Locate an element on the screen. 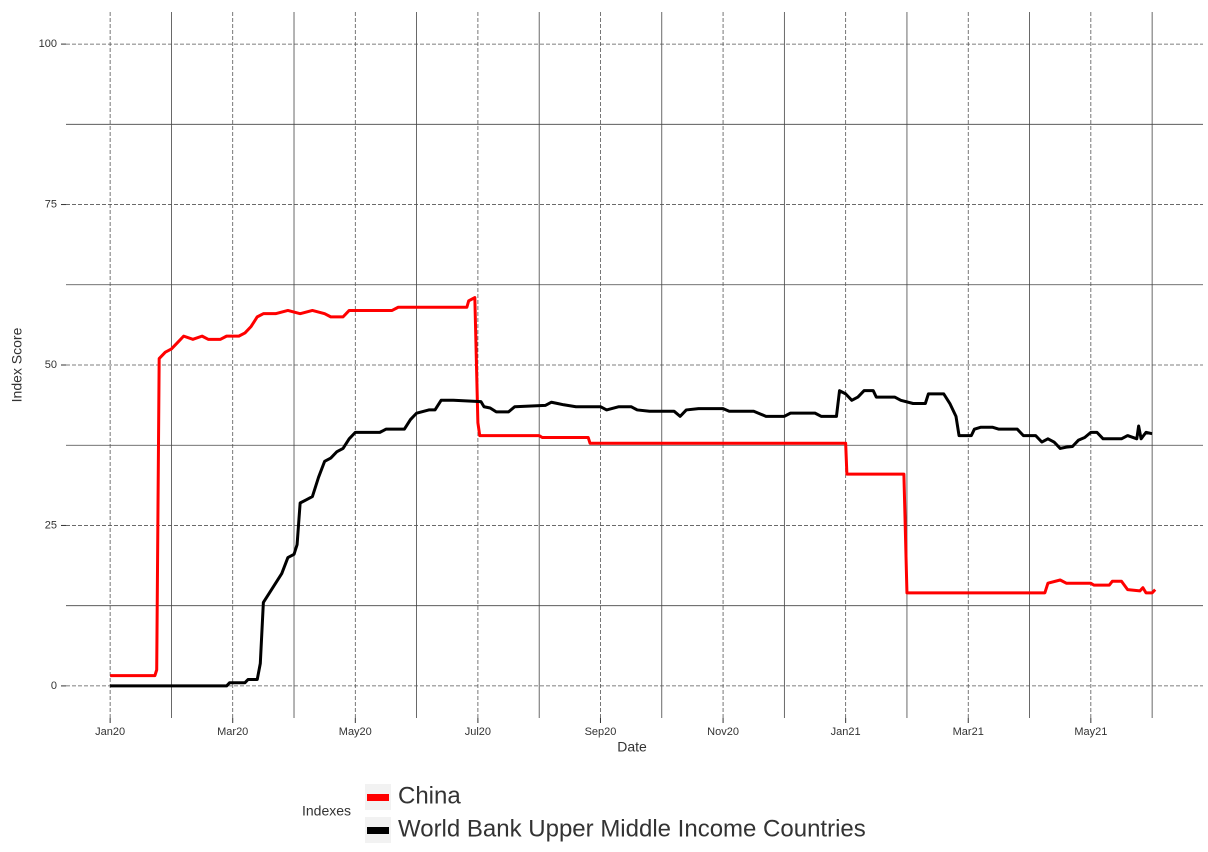 The height and width of the screenshot is (852, 1208). y-tick-label: 25 is located at coordinates (51, 525).